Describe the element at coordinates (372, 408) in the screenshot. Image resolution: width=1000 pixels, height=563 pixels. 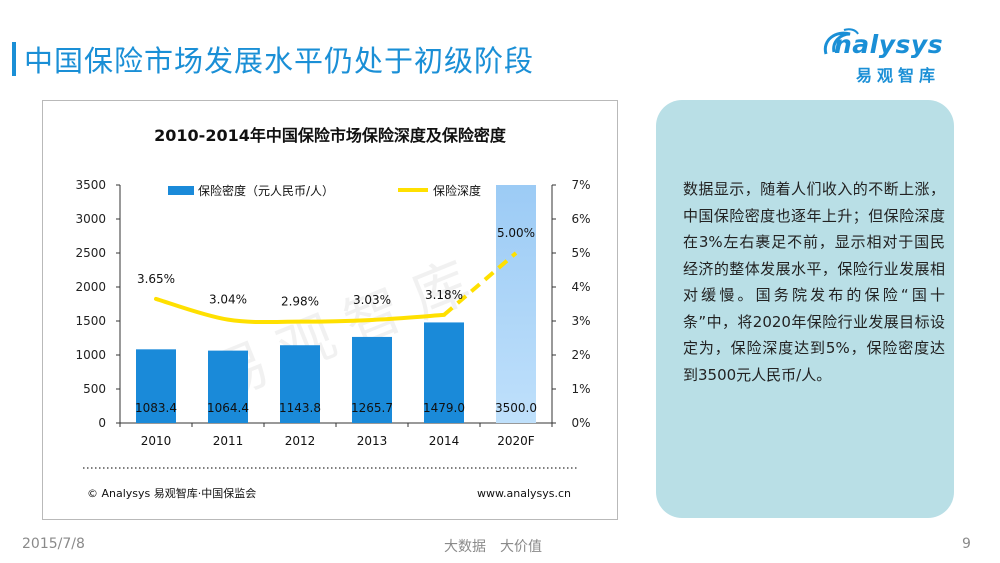
I see `bar-value-label: 1265.7` at that location.